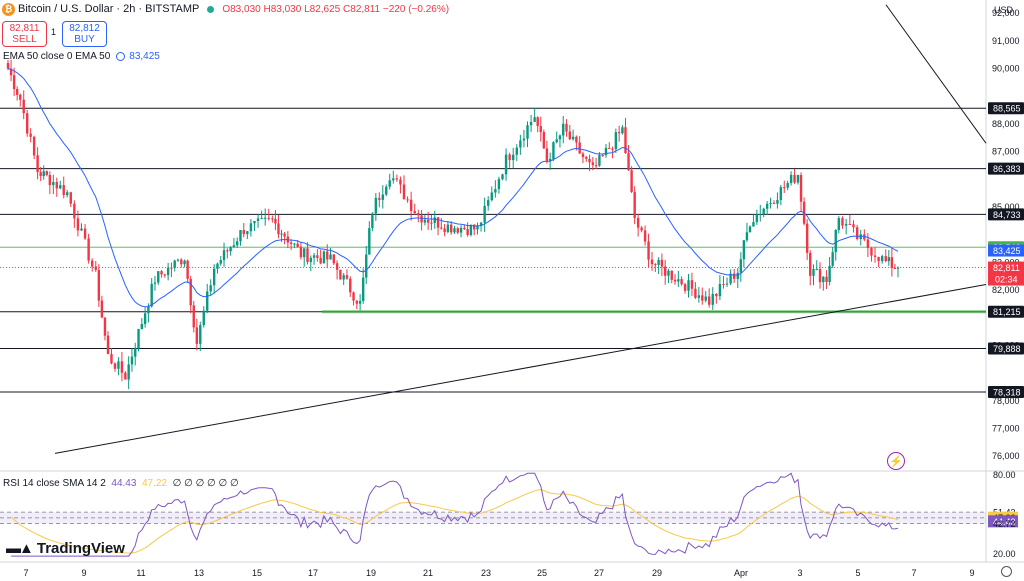 This screenshot has width=1024, height=581. Describe the element at coordinates (8, 9) in the screenshot. I see `bitcoin-icon: ₿` at that location.